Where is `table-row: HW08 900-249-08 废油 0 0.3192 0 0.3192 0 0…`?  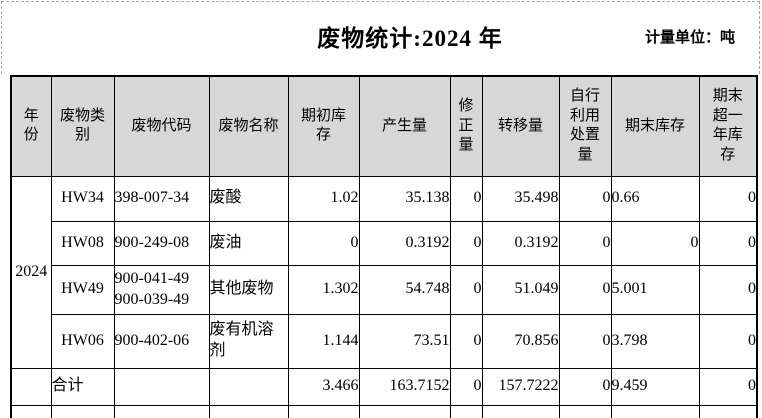 table-row: HW08 900-249-08 废油 0 0.3192 0 0.3192 0 0… is located at coordinates (384, 243).